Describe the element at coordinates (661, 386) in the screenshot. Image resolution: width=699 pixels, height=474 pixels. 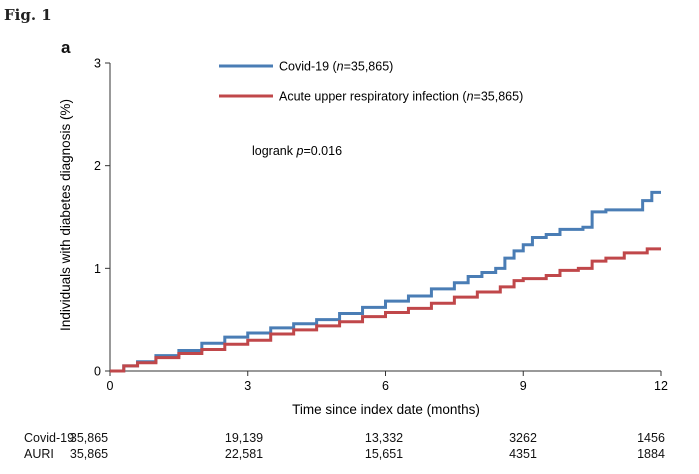
I see `x-tick-label: 12` at that location.